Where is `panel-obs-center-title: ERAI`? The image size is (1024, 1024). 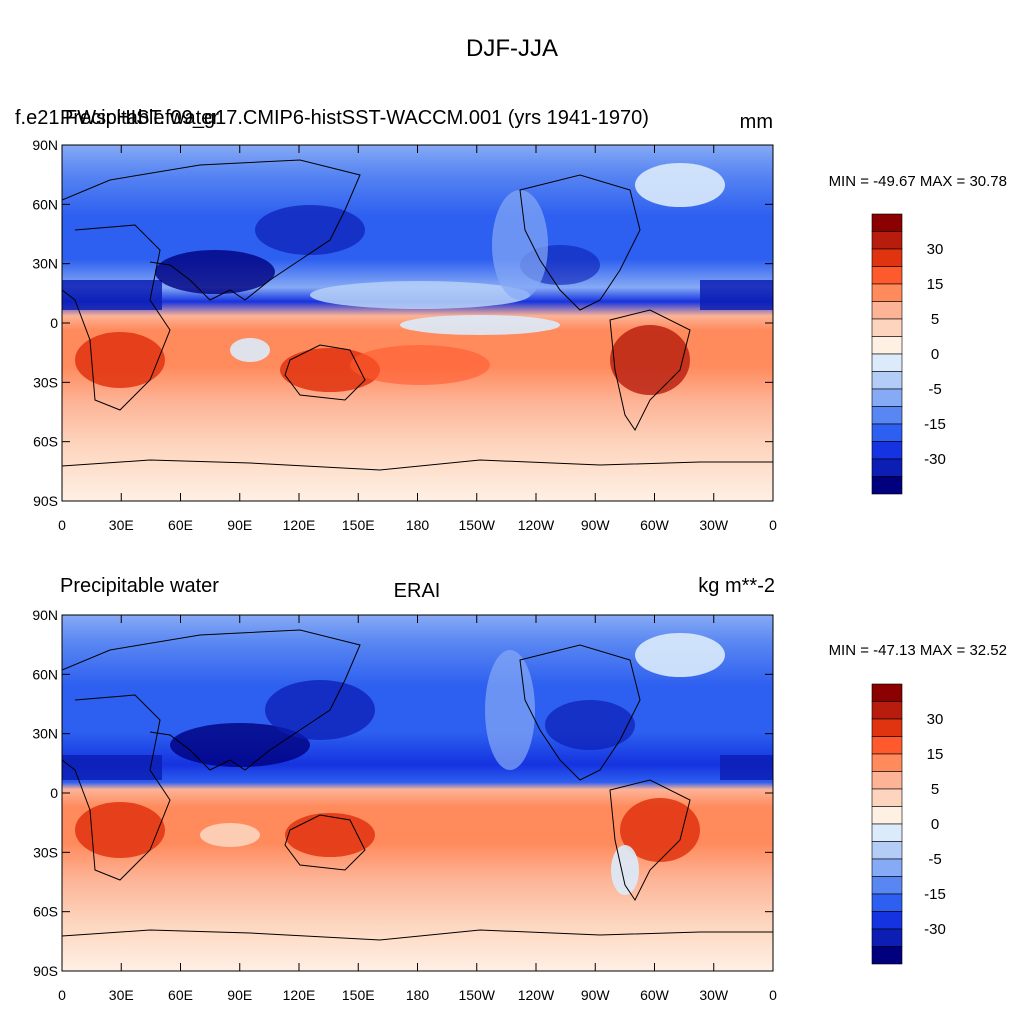
panel-obs-center-title: ERAI is located at coordinates (417, 591).